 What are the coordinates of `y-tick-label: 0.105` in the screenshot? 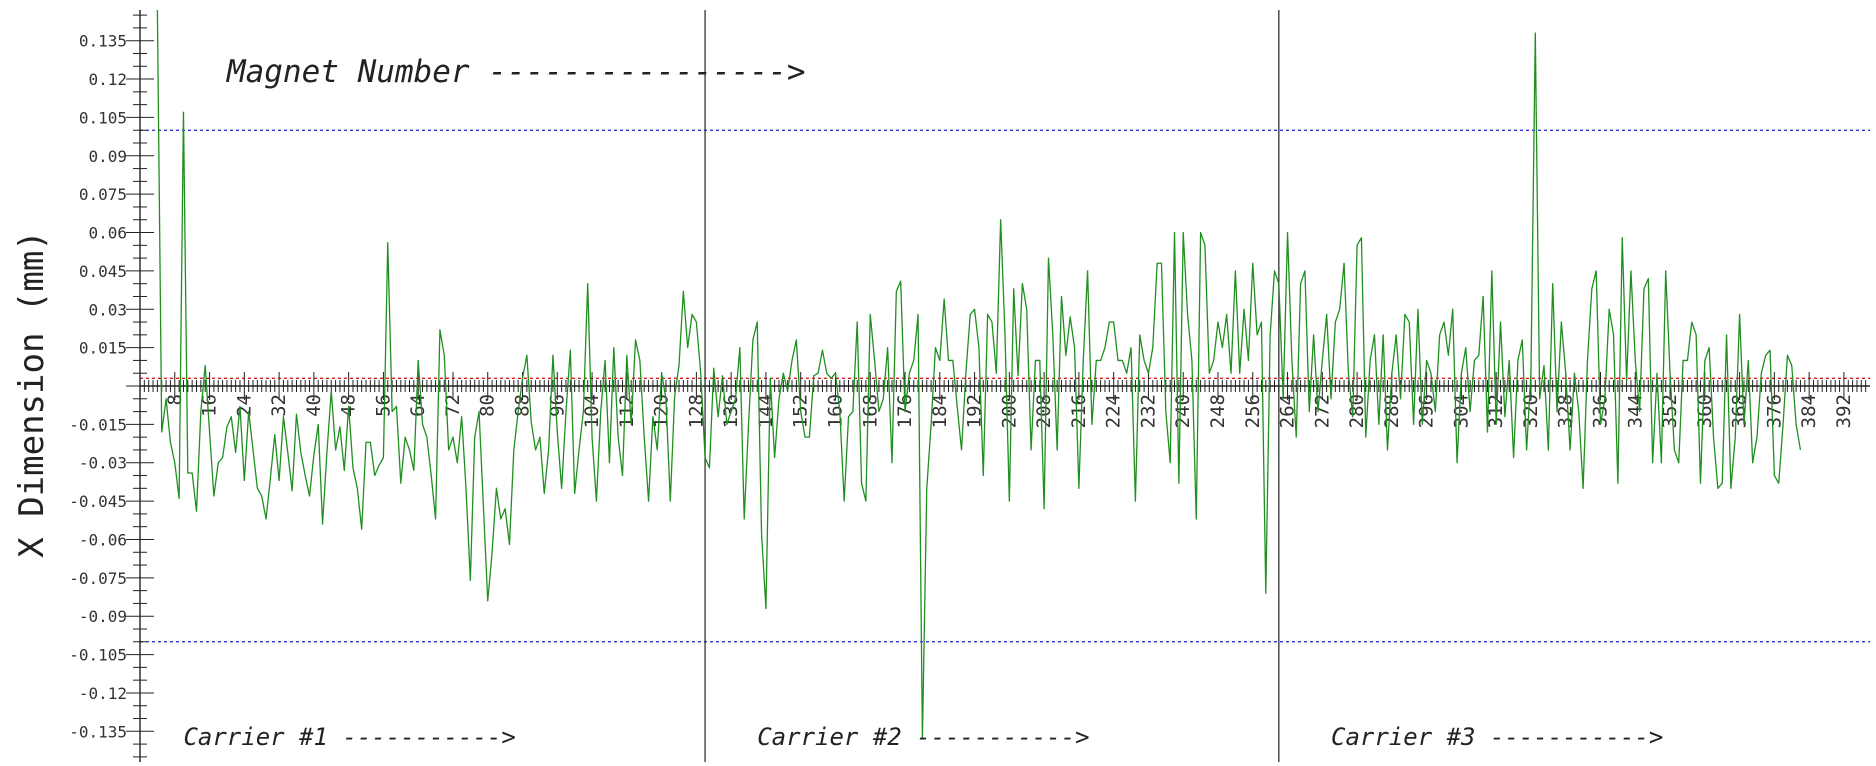 It's located at (103, 117).